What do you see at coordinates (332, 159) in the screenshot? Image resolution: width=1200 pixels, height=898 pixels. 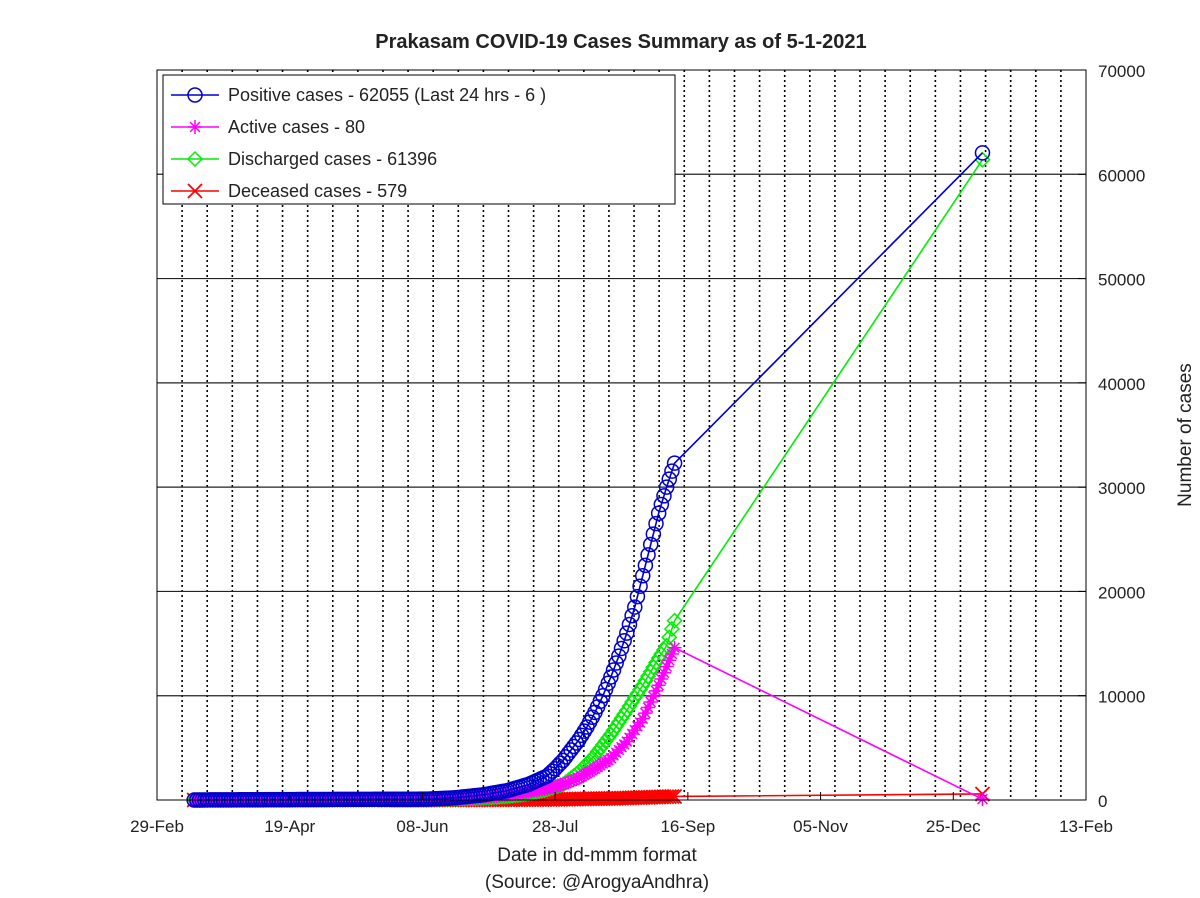 I see `legend-label: Discharged cases - 61396` at bounding box center [332, 159].